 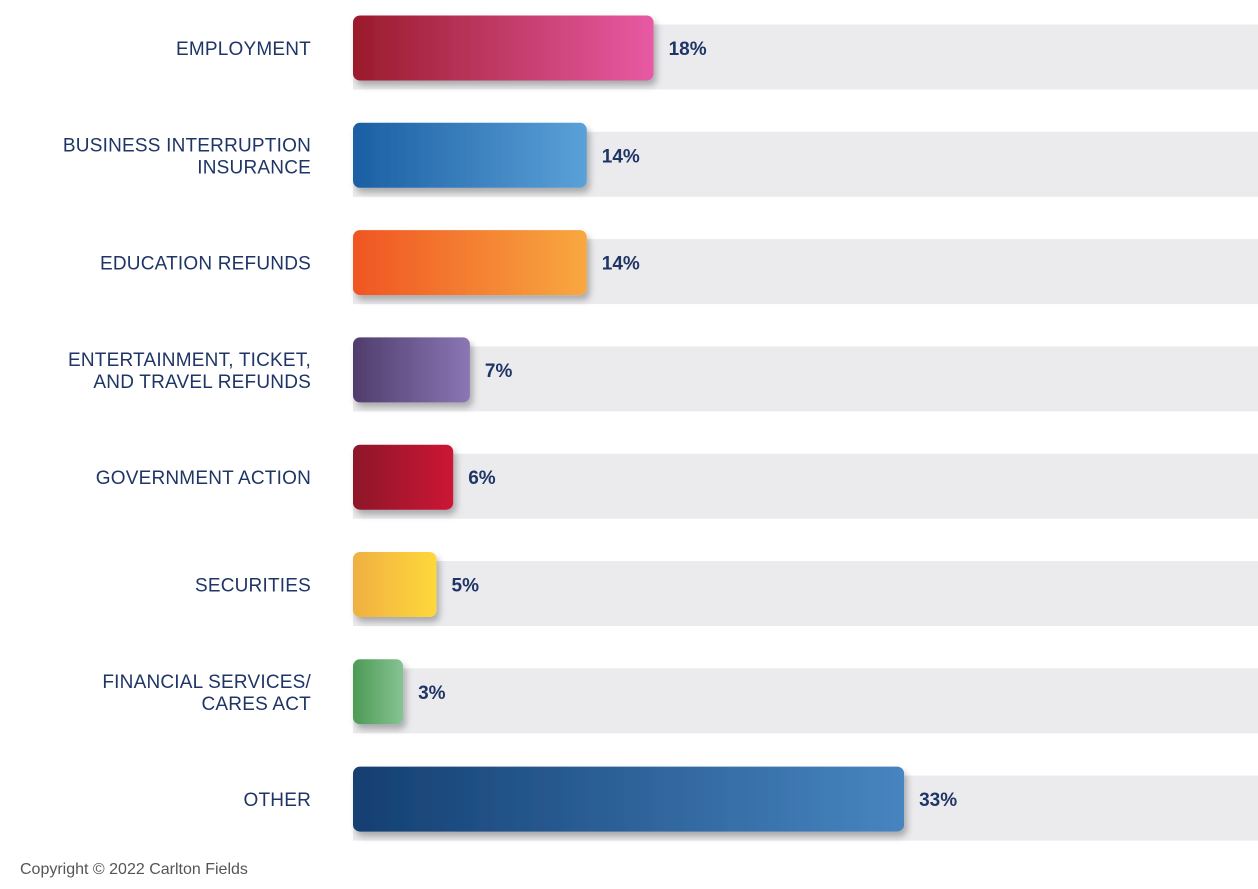 I want to click on category-label-line: EMPLOYMENT, so click(x=243, y=49).